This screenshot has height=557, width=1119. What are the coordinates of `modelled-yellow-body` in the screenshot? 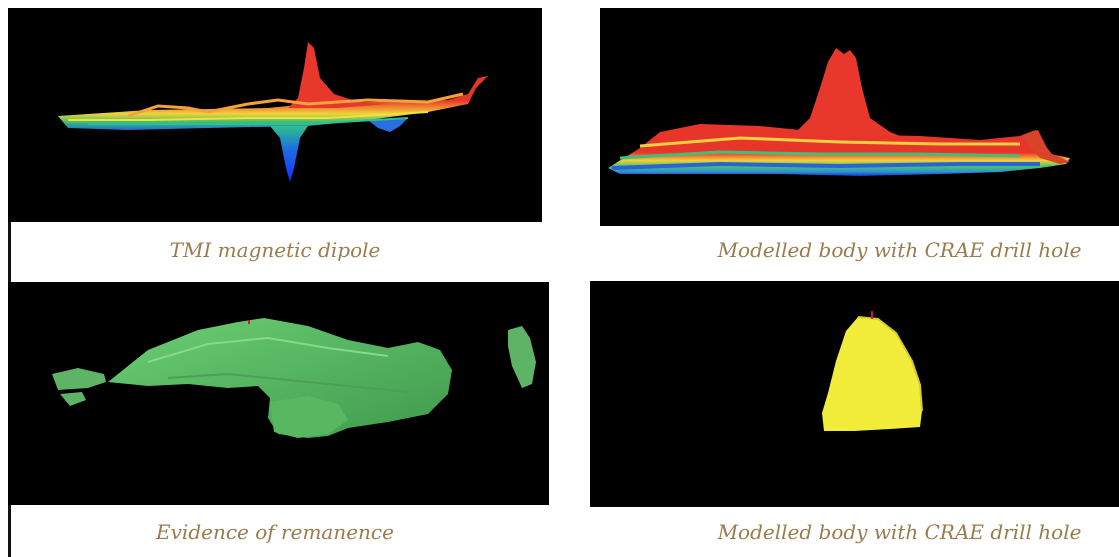 It's located at (872, 371).